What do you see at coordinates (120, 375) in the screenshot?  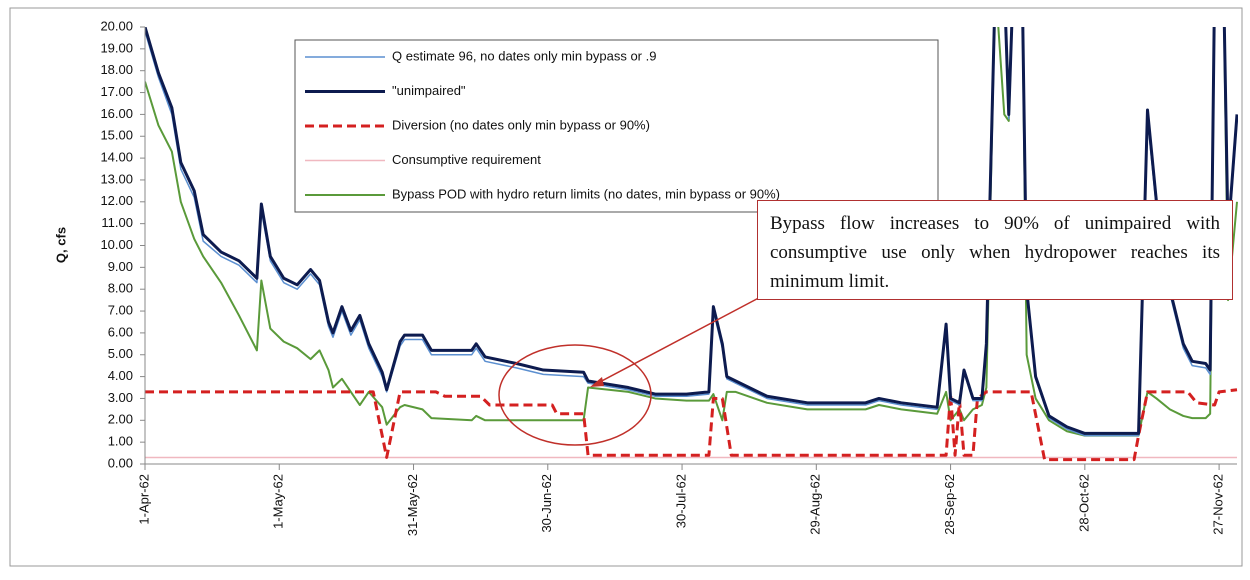 I see `y-tick-label: 4.00` at bounding box center [120, 375].